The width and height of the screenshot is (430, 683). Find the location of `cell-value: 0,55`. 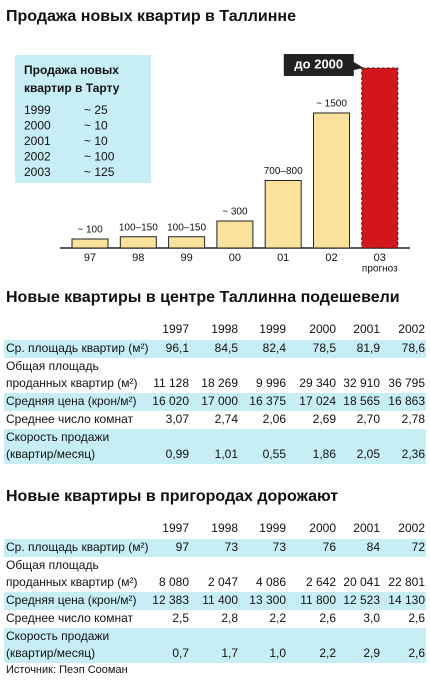

cell-value: 0,55 is located at coordinates (275, 454).